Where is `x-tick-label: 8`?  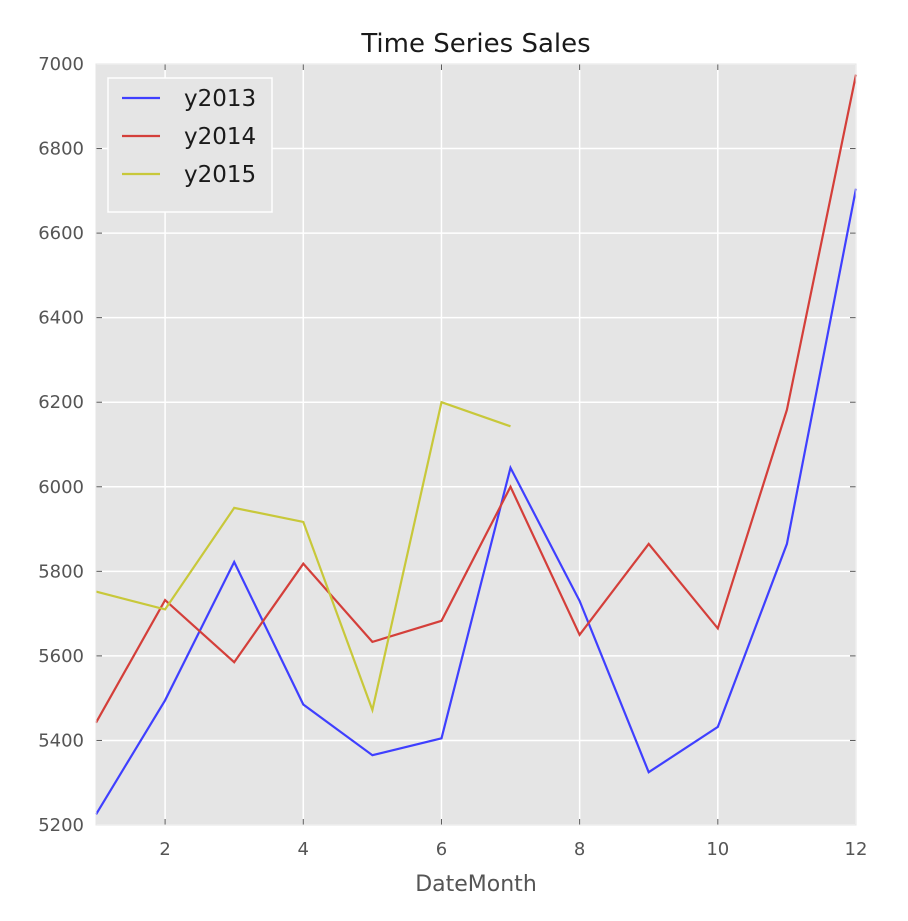 x-tick-label: 8 is located at coordinates (579, 849).